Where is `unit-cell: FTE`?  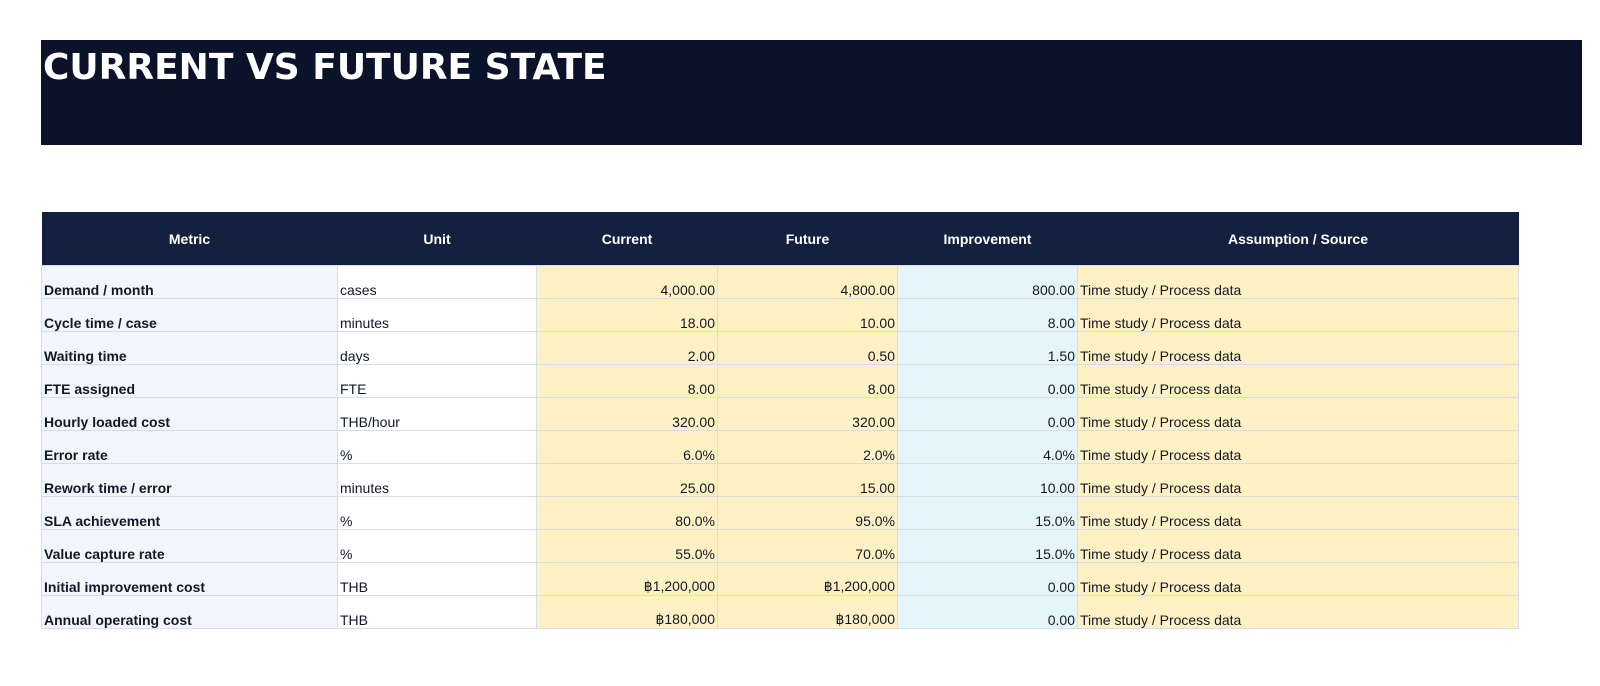
unit-cell: FTE is located at coordinates (437, 381).